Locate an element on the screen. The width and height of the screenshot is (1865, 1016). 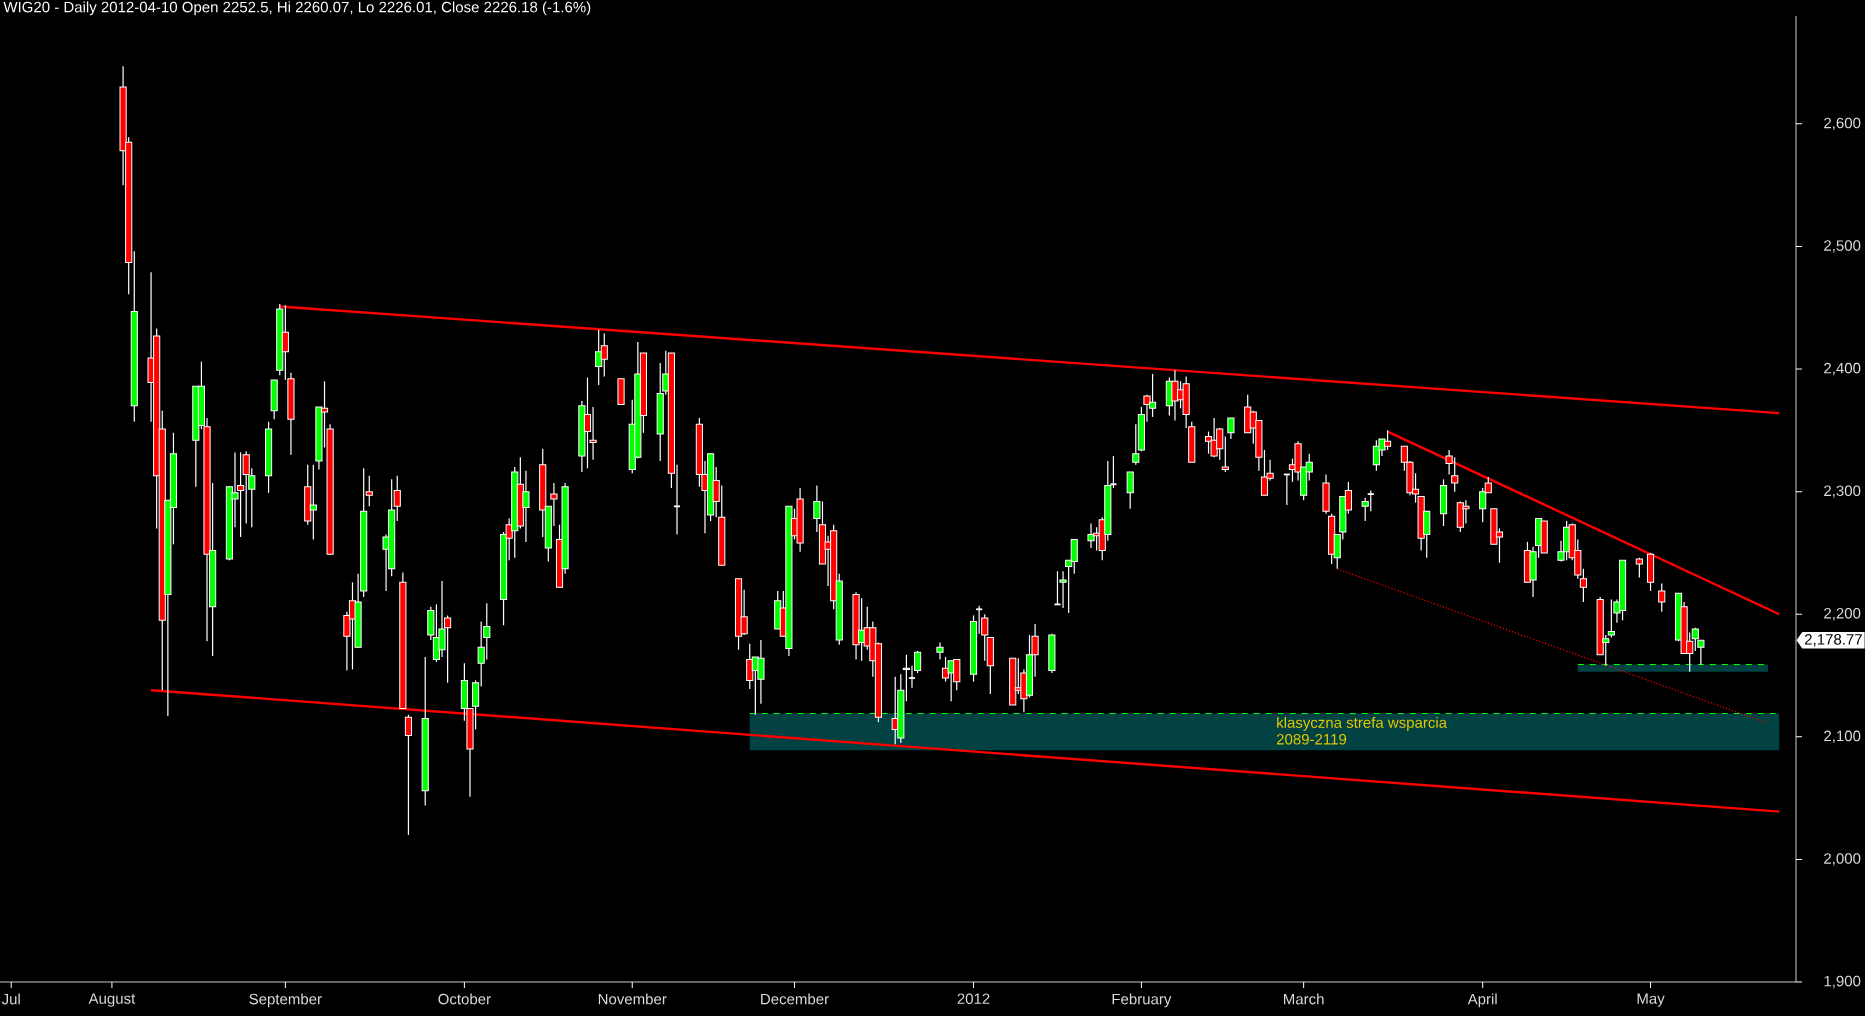
y-tick-label: 2,600 is located at coordinates (1842, 124).